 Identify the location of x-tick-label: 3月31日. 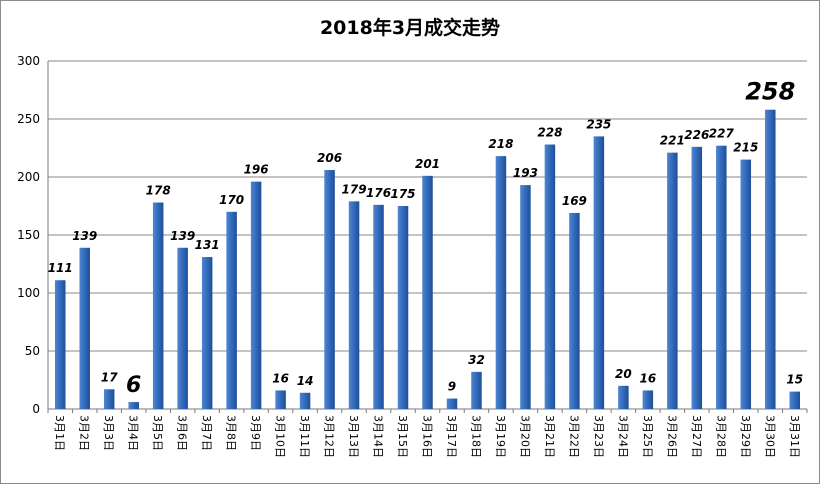
(794, 436).